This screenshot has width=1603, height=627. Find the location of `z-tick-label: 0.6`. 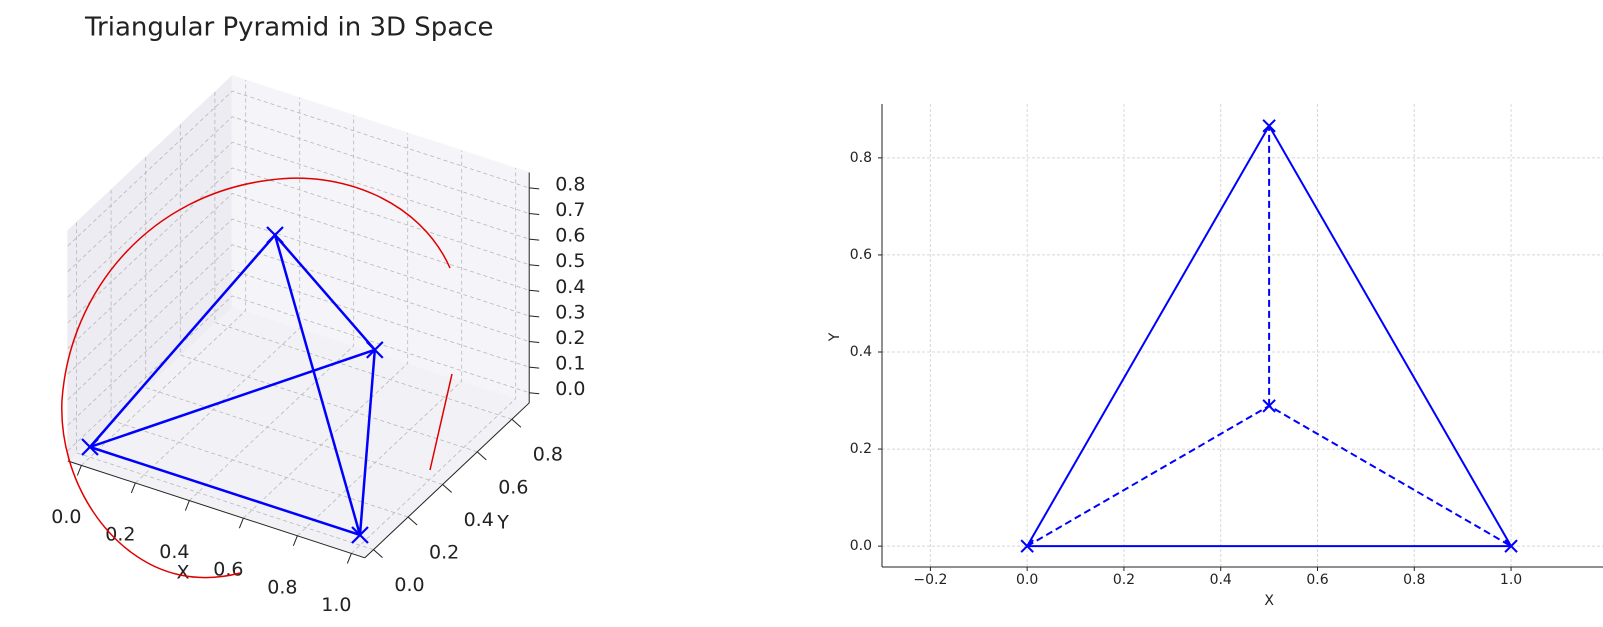

z-tick-label: 0.6 is located at coordinates (570, 236).